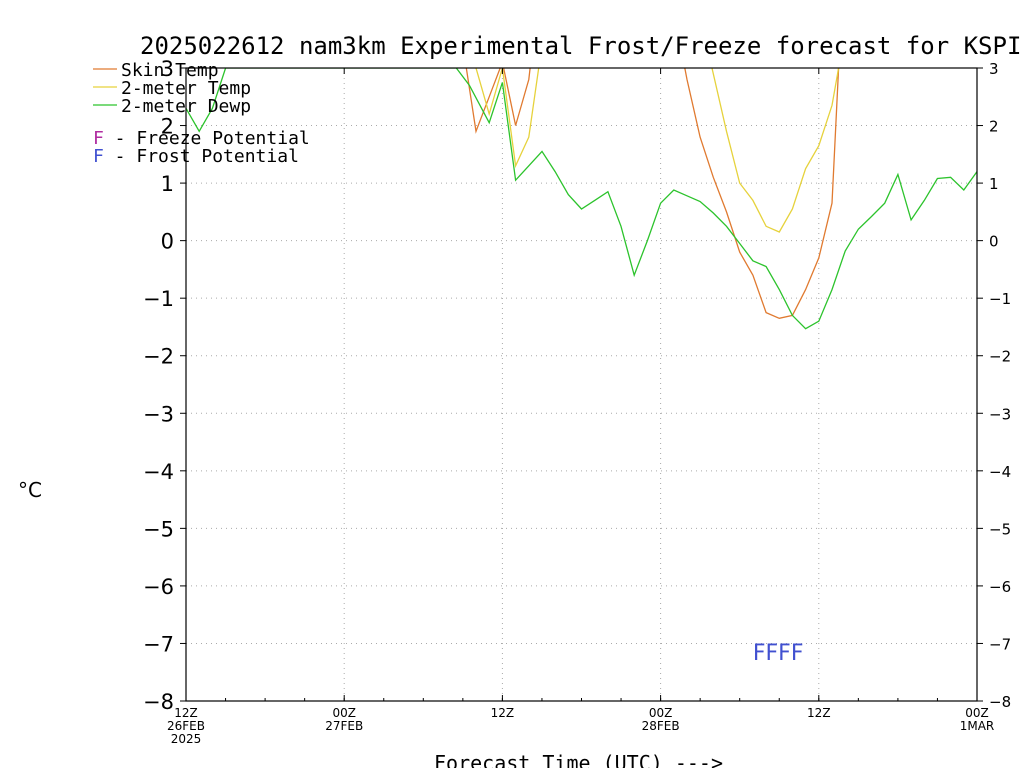 Image resolution: width=1024 pixels, height=768 pixels. Describe the element at coordinates (344, 726) in the screenshot. I see `x-tick-label: 27FEB` at that location.